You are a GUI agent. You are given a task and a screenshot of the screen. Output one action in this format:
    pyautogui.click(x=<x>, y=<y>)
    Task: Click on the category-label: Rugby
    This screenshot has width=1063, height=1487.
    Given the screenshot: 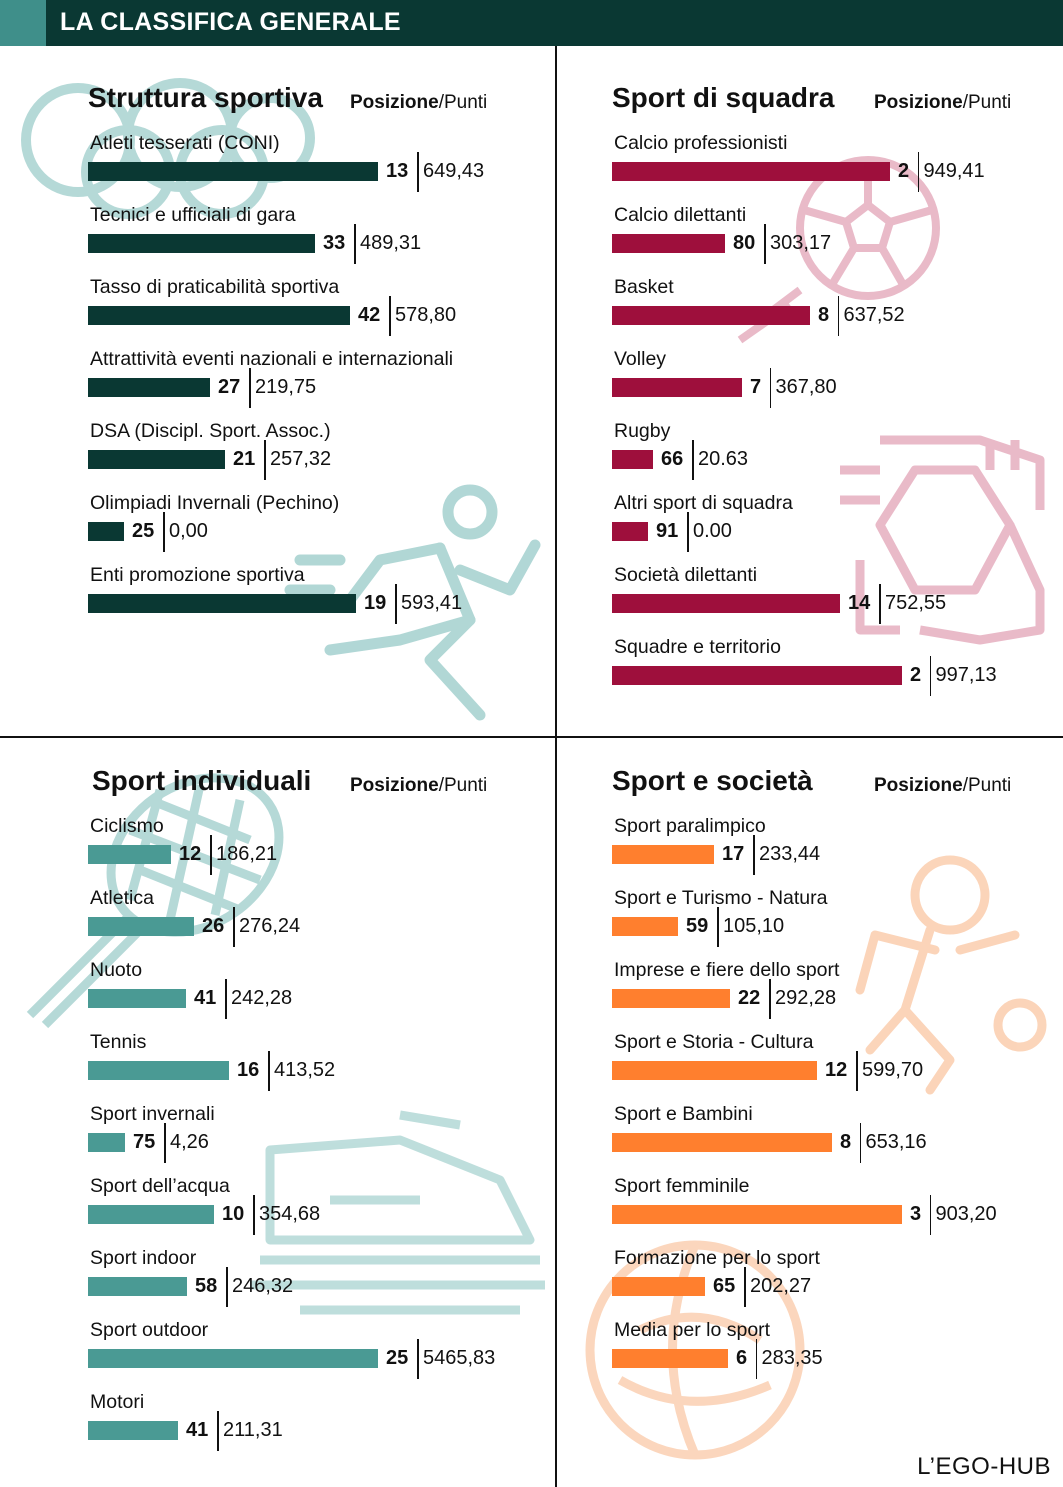 What is the action you would take?
    pyautogui.click(x=642, y=431)
    